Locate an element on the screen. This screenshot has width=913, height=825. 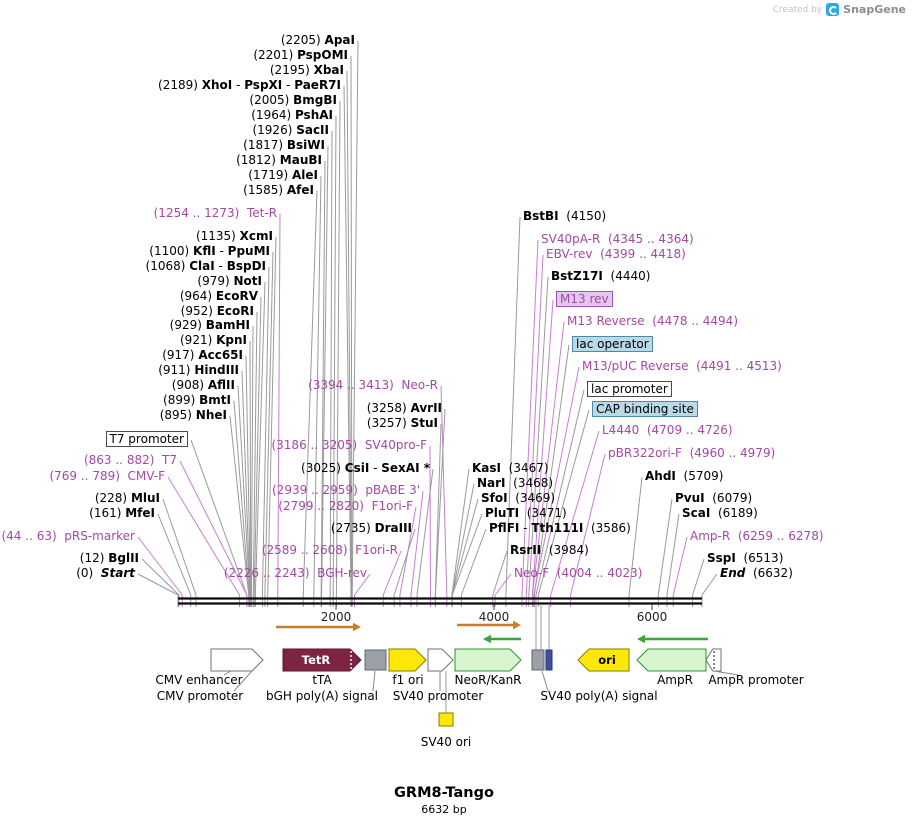
leader-line-NheI is located at coordinates (239, 505).